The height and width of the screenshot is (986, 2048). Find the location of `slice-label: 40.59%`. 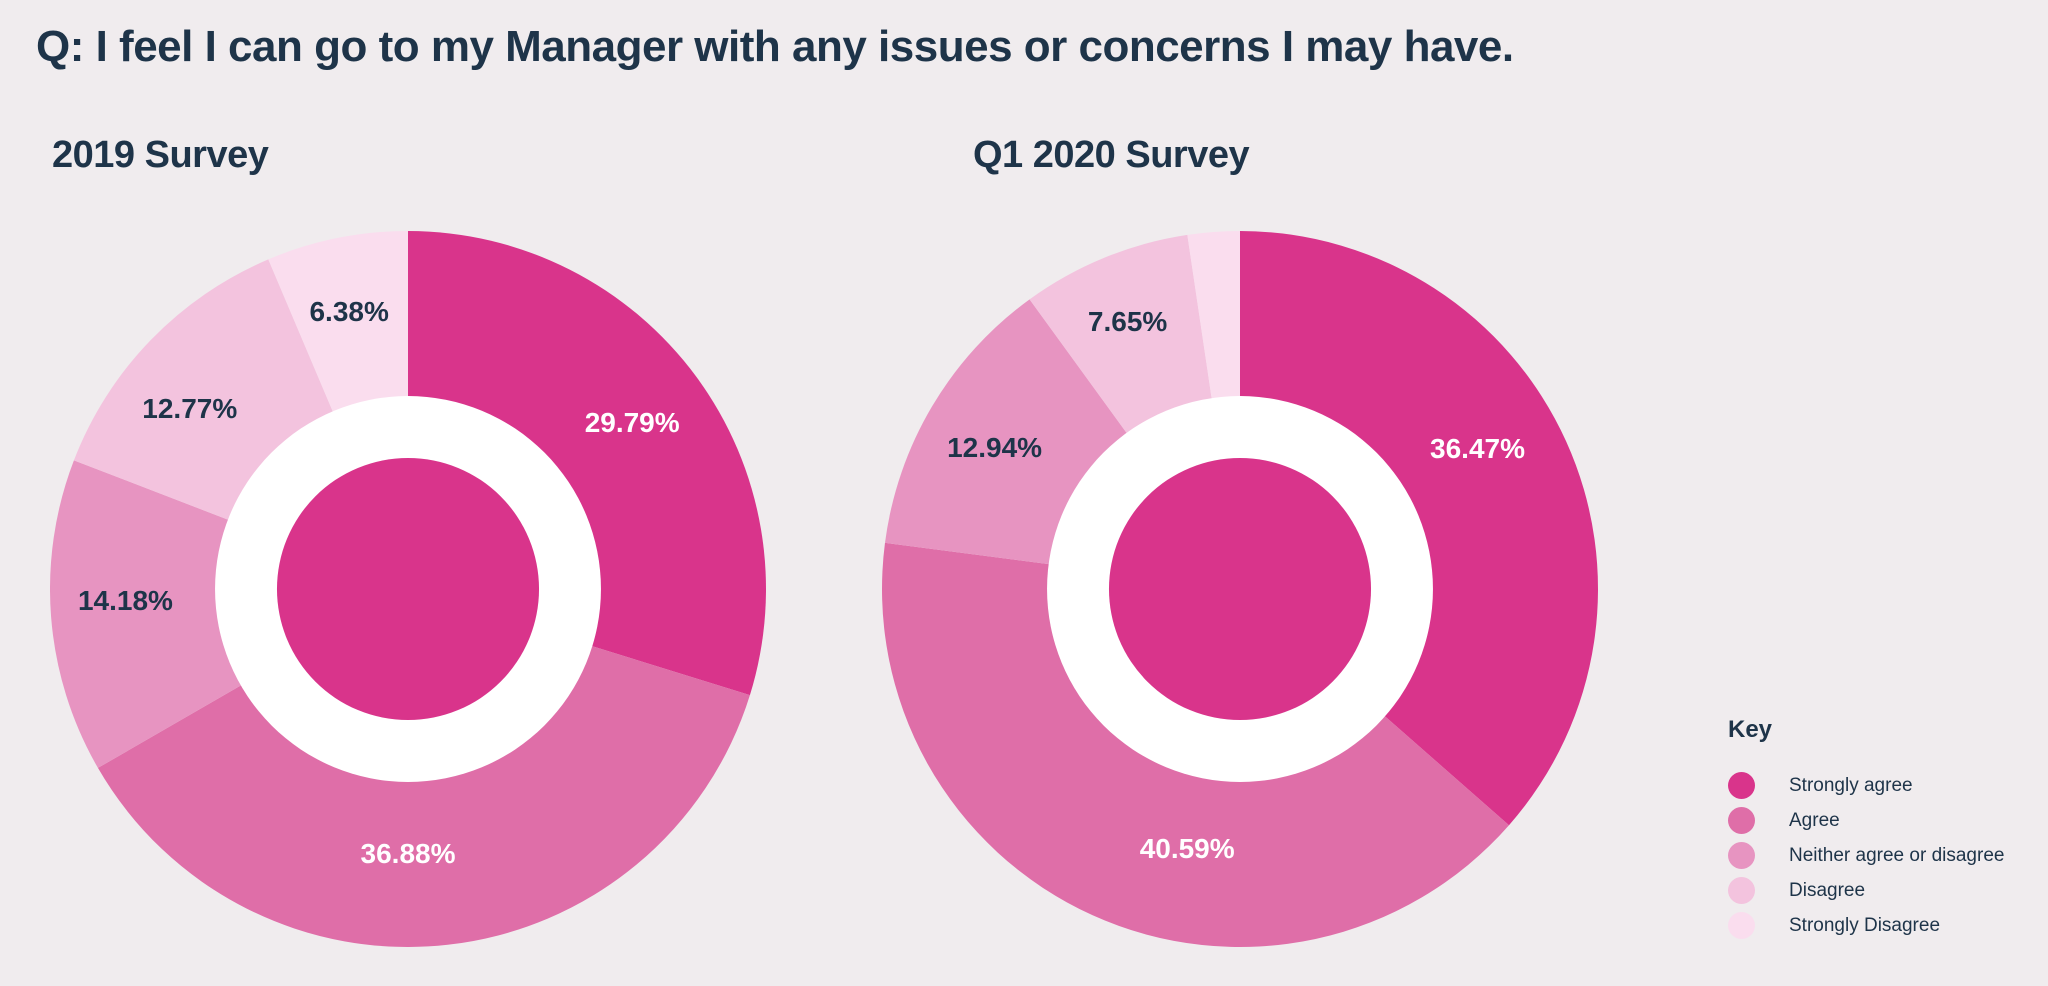

slice-label: 40.59% is located at coordinates (1187, 848).